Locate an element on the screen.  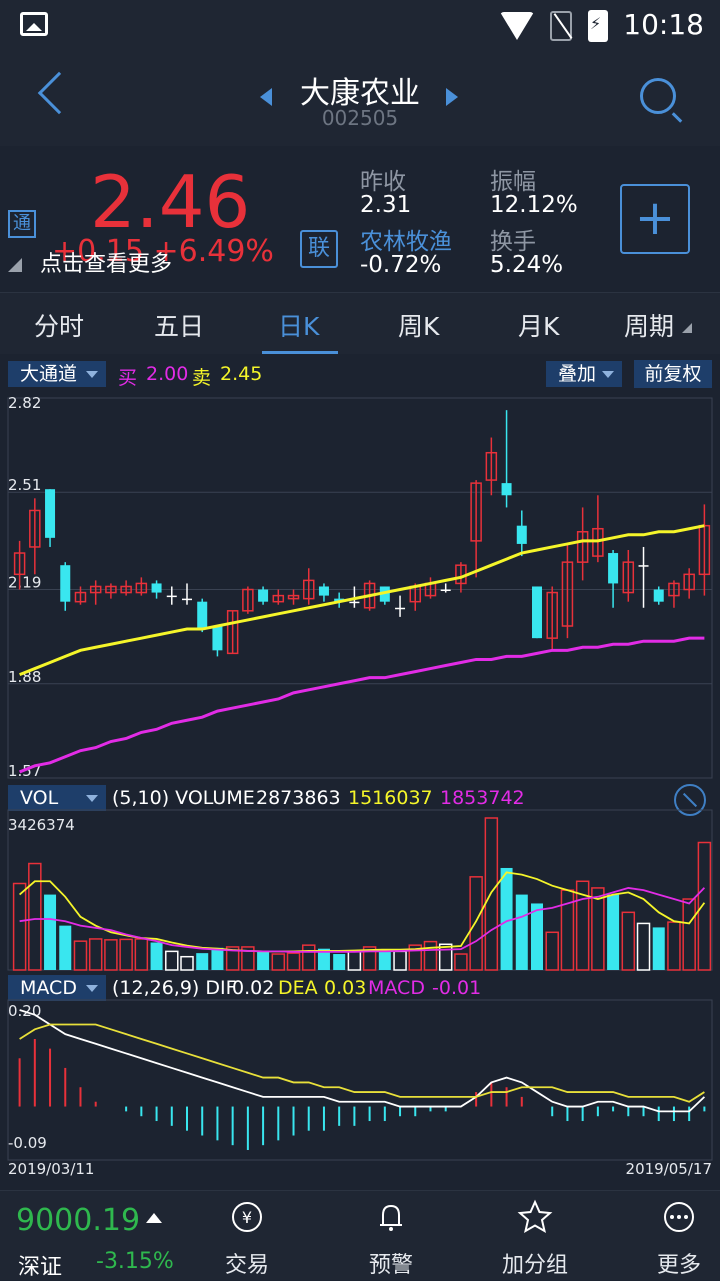
next-stock-icon is located at coordinates (452, 97).